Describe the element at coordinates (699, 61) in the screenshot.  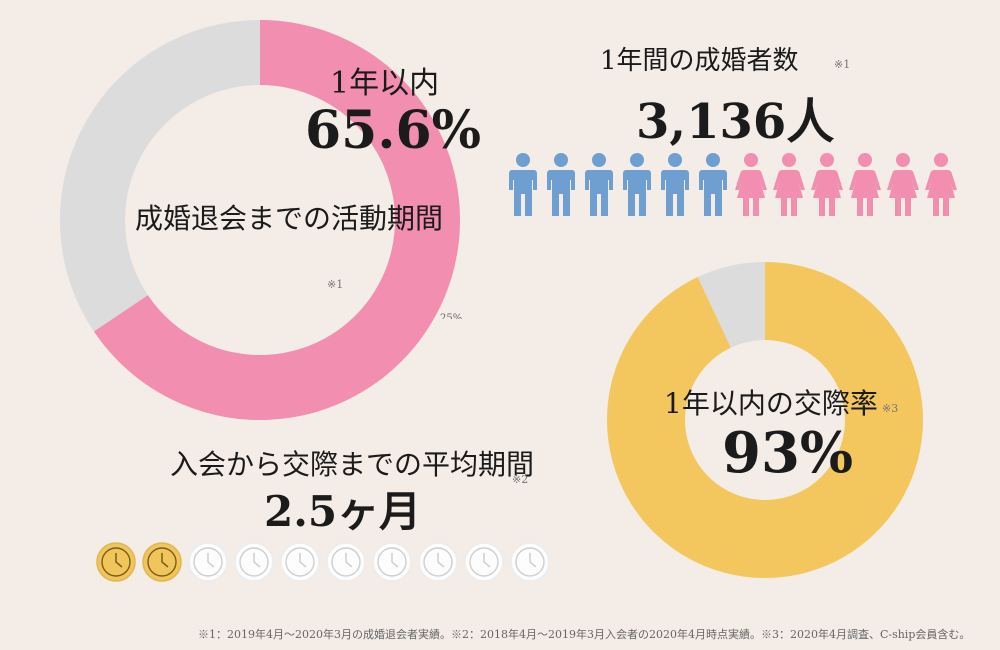
I see `marriage-count-title: 1年間の成婚者数` at that location.